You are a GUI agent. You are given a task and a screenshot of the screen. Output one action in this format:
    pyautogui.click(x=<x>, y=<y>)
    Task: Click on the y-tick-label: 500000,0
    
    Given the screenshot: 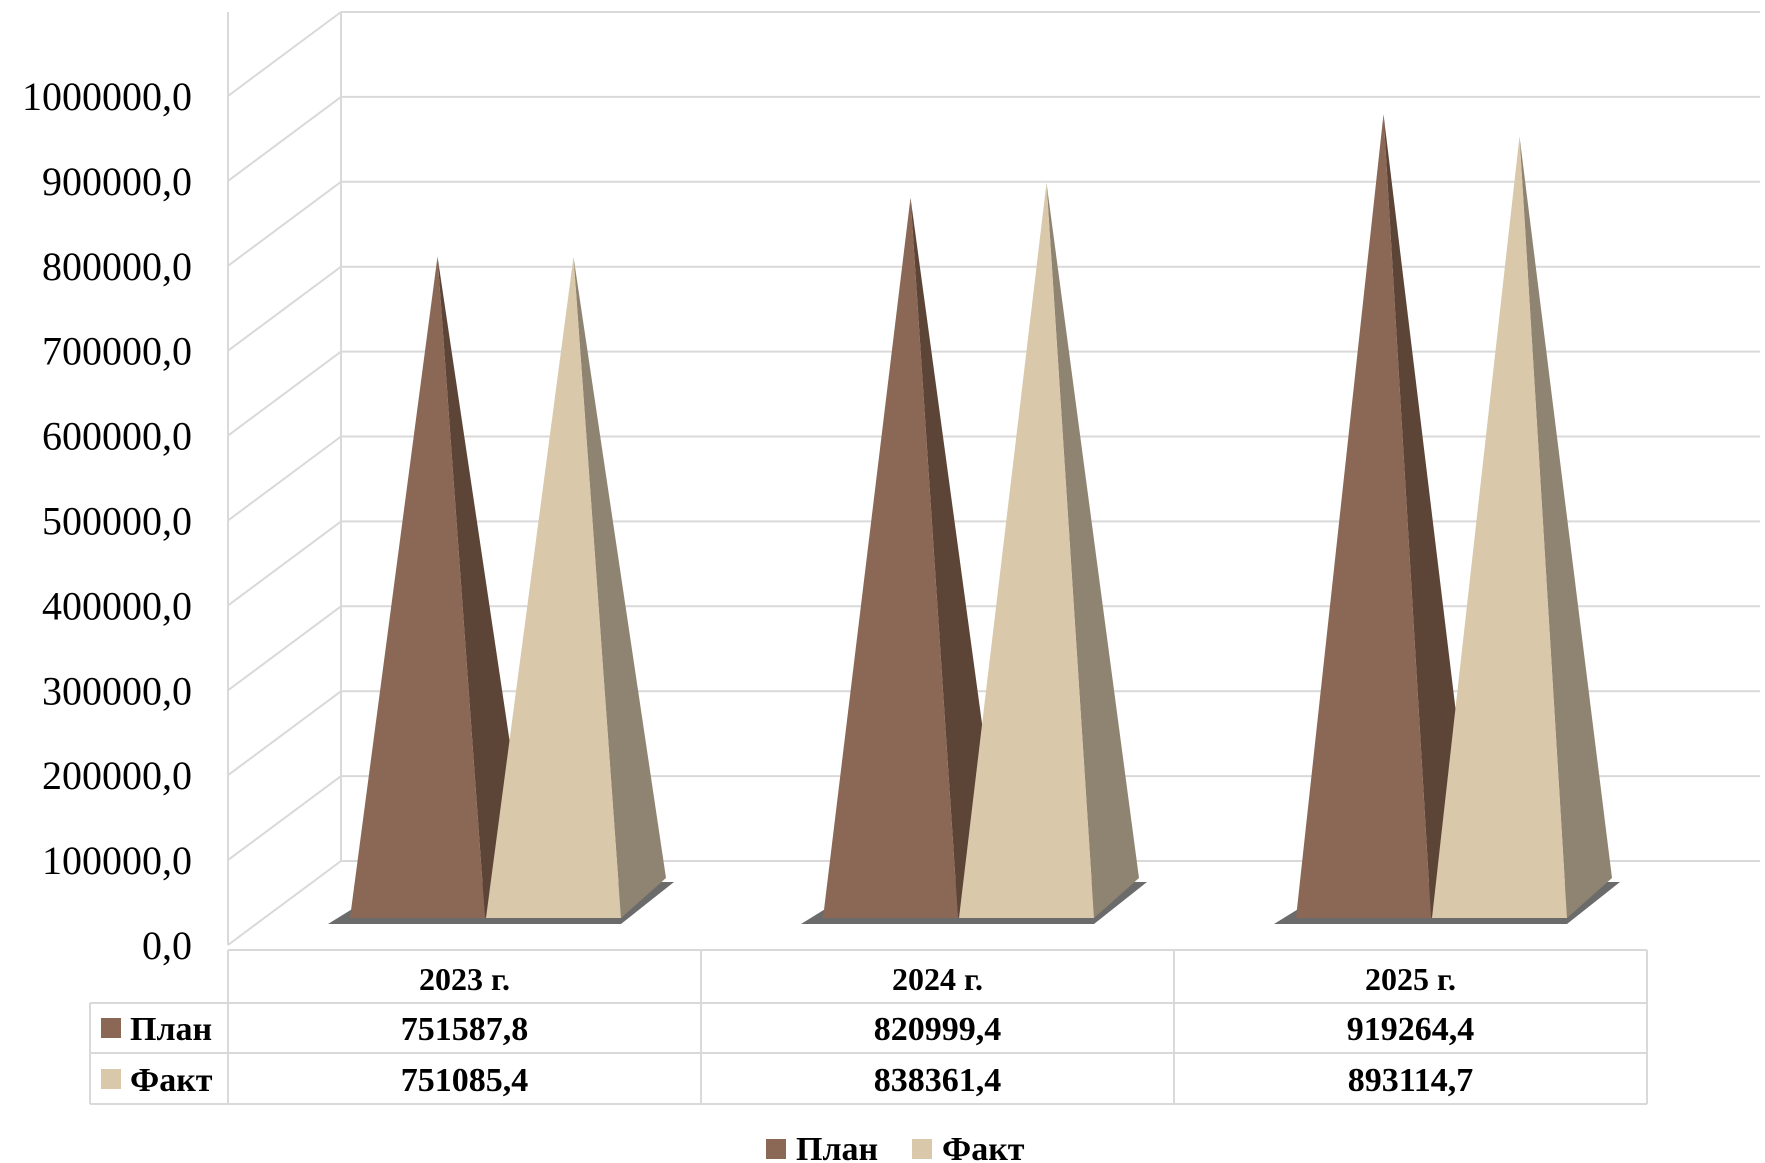 What is the action you would take?
    pyautogui.click(x=117, y=521)
    